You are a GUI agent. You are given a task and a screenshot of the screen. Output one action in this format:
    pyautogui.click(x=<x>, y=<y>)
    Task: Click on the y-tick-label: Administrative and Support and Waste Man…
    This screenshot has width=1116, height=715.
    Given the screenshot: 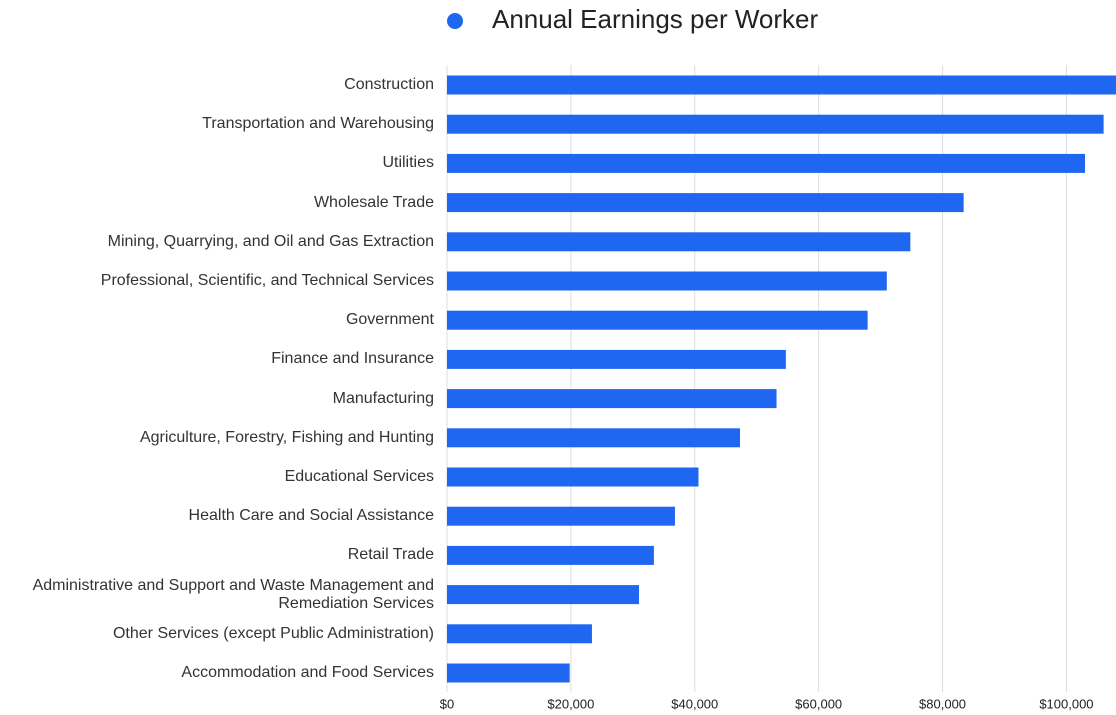 What is the action you would take?
    pyautogui.click(x=233, y=594)
    